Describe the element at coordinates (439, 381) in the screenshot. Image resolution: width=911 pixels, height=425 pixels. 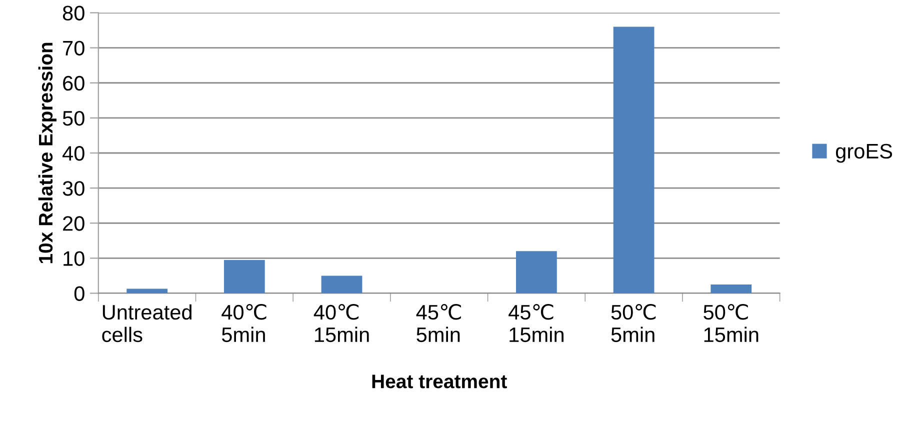
I see `x-axis-title: Heat treatment` at that location.